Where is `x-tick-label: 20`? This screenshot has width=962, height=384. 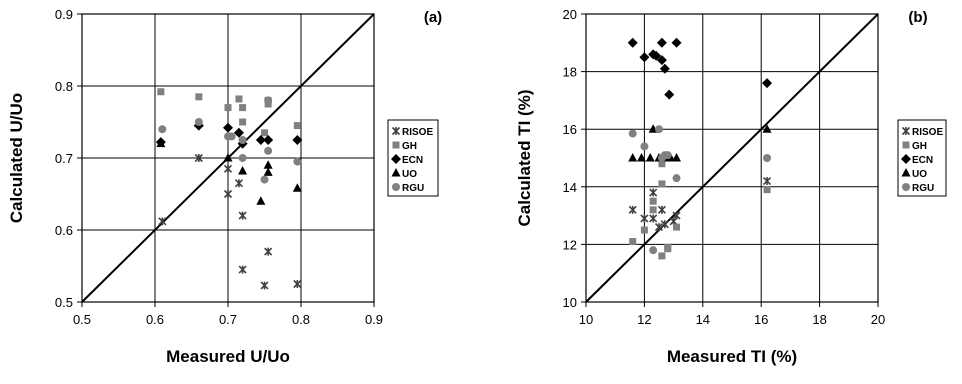
x-tick-label: 20 is located at coordinates (878, 319).